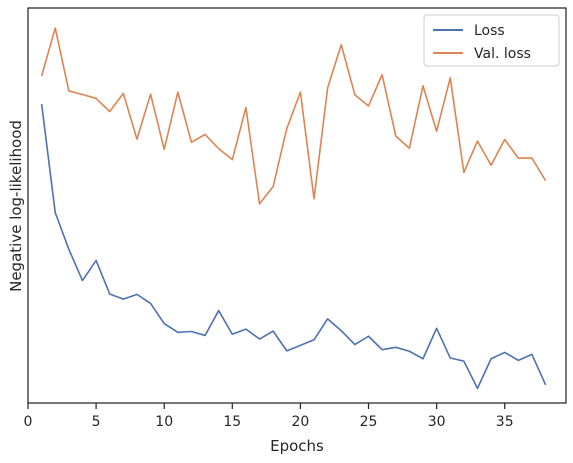  What do you see at coordinates (164, 422) in the screenshot?
I see `x-tick-label: 10` at bounding box center [164, 422].